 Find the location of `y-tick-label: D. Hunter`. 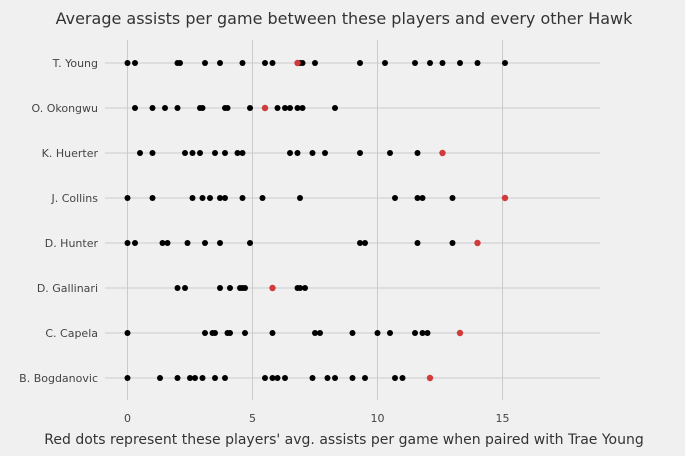

y-tick-label: D. Hunter is located at coordinates (72, 243).